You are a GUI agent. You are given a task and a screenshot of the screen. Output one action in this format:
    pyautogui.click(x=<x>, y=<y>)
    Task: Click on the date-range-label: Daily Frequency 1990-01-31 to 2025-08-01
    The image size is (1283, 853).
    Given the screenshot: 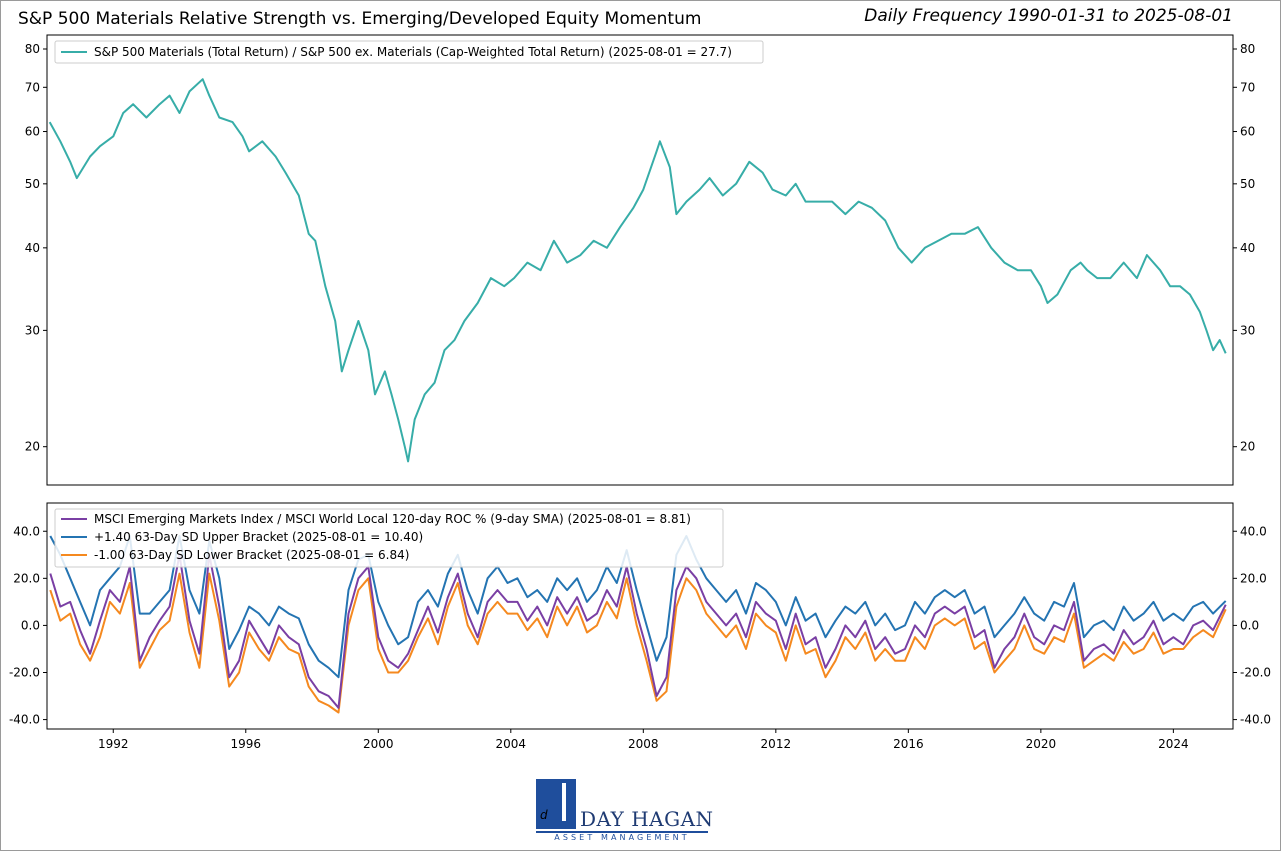 What is the action you would take?
    pyautogui.click(x=1048, y=16)
    